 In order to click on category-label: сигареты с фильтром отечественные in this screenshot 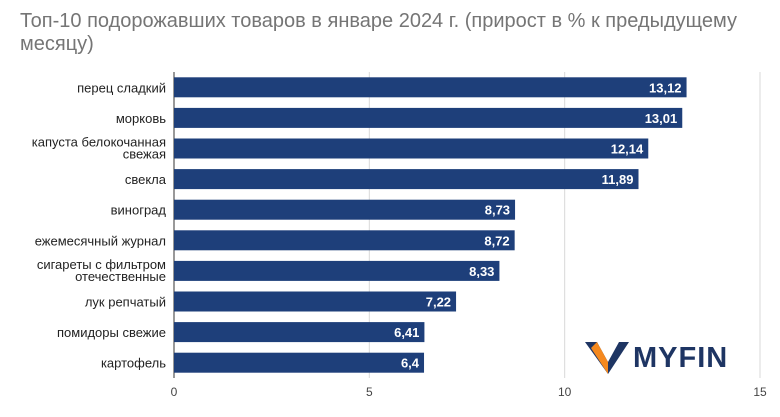, I will do `click(101, 270)`.